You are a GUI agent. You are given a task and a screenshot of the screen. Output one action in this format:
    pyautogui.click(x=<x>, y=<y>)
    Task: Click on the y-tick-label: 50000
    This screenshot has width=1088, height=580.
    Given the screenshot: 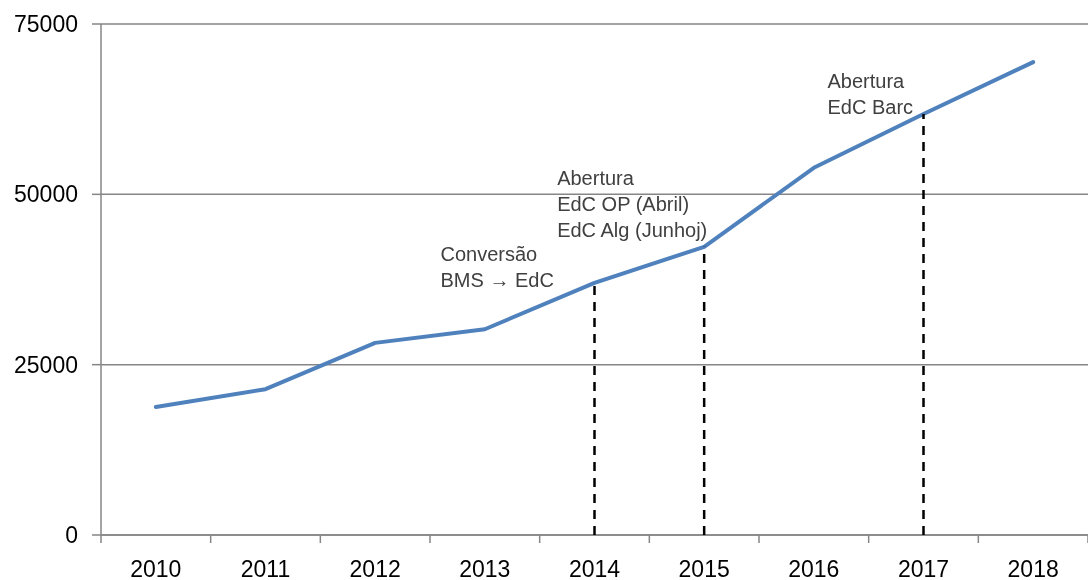 What is the action you would take?
    pyautogui.click(x=46, y=194)
    